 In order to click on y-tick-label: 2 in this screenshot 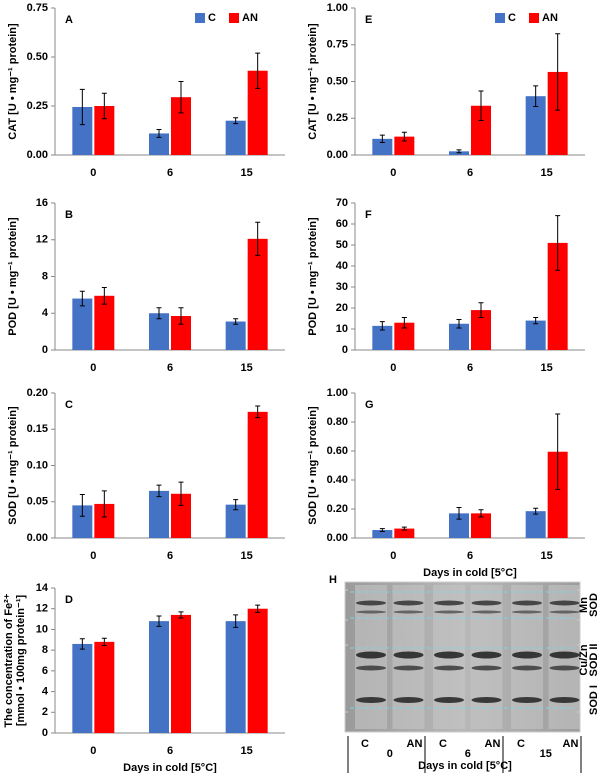, I will do `click(45, 712)`.